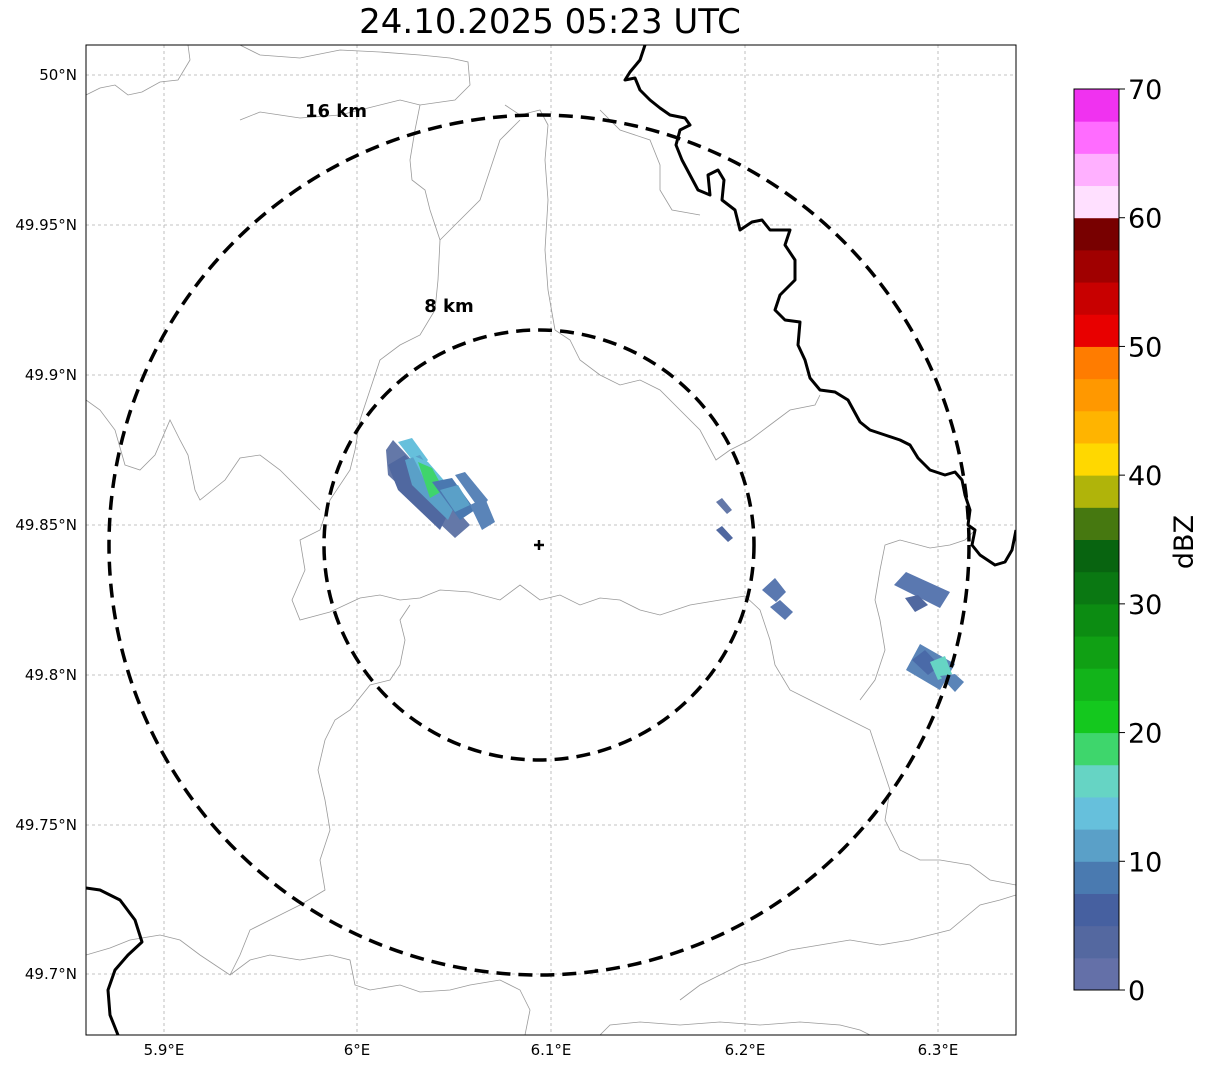 The image size is (1207, 1069). Describe the element at coordinates (745, 1050) in the screenshot. I see `lon-tick-label: 6.2°E` at that location.